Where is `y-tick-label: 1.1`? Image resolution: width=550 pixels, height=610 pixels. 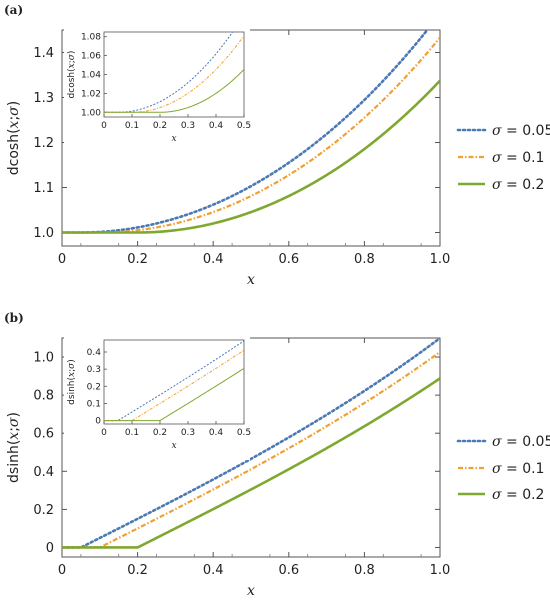 y-tick-label: 1.1 is located at coordinates (43, 188).